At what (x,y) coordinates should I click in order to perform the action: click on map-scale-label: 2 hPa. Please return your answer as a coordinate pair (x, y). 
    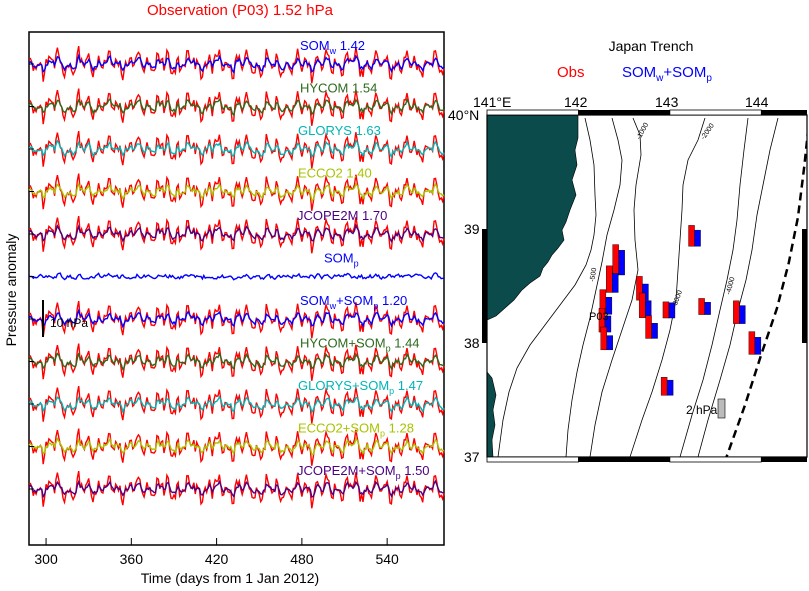
    Looking at the image, I should click on (702, 410).